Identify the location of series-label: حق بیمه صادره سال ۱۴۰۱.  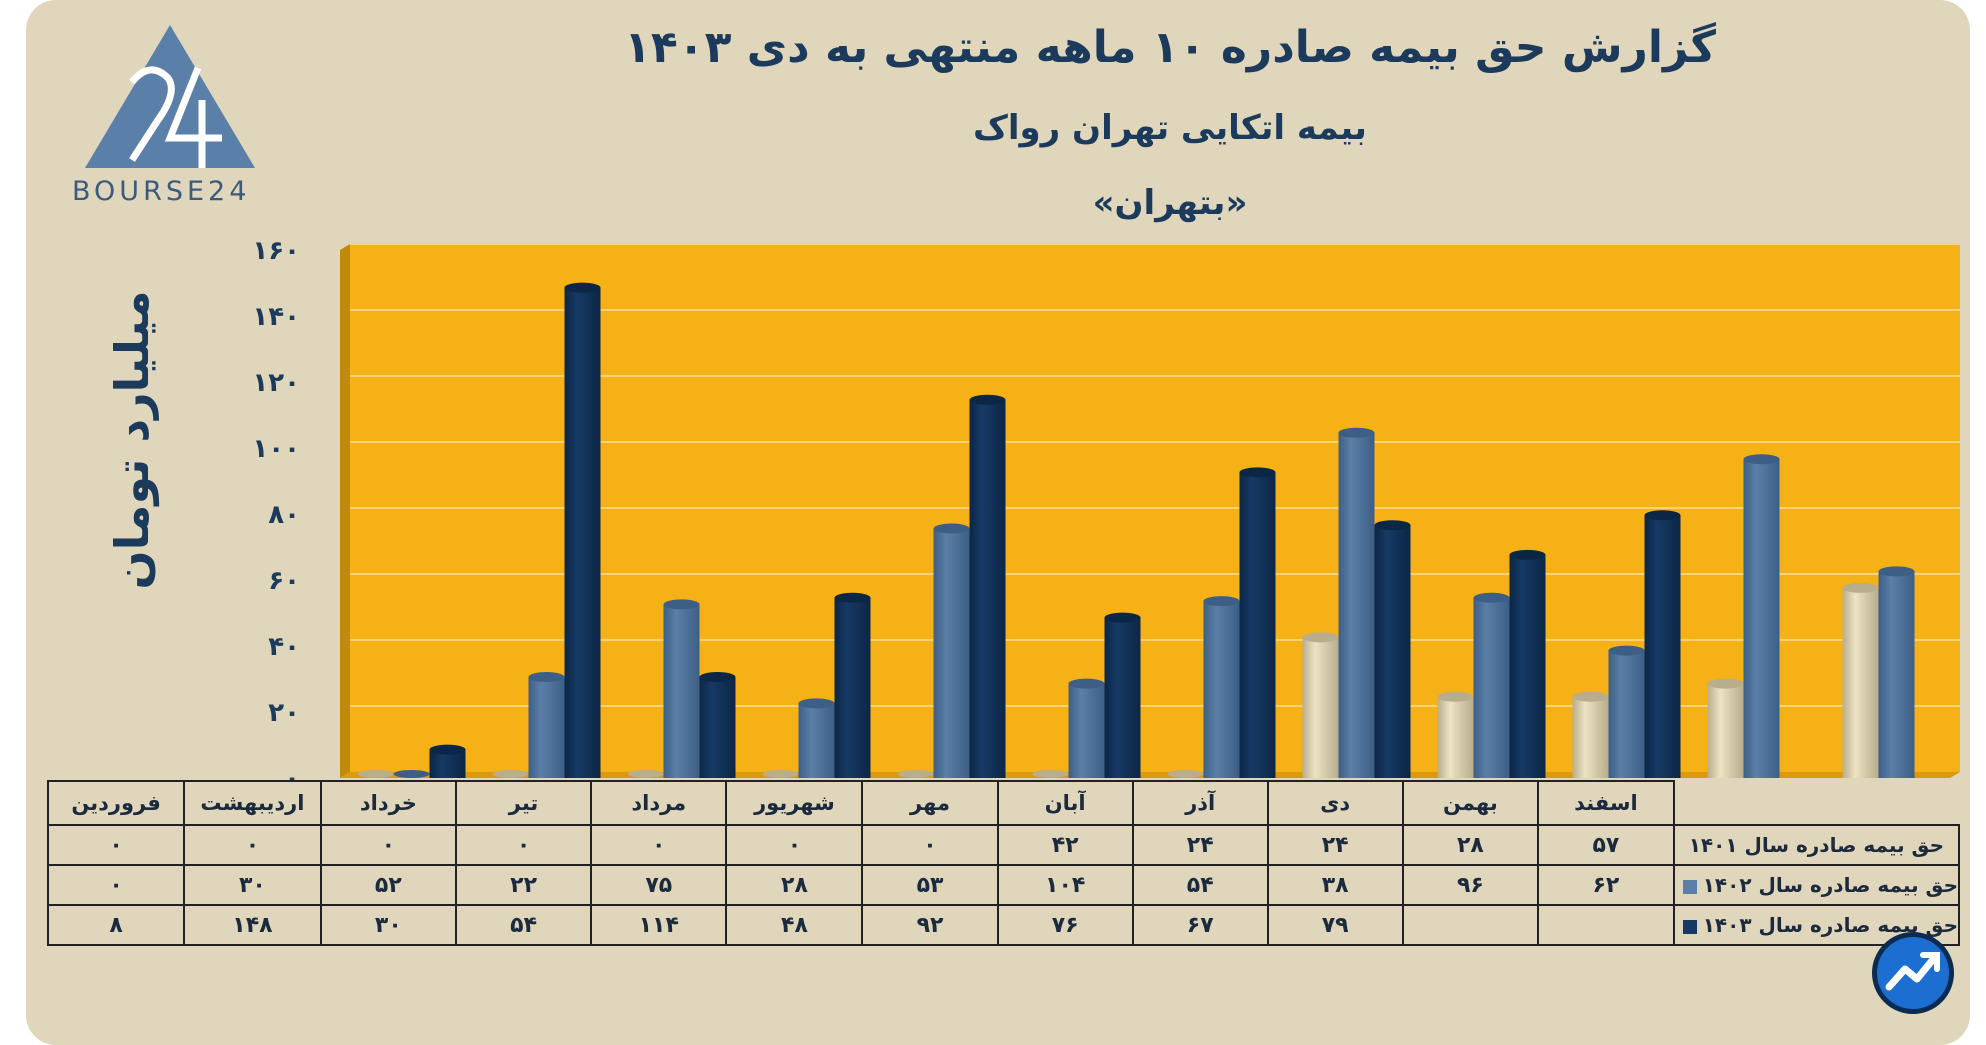
(1816, 845).